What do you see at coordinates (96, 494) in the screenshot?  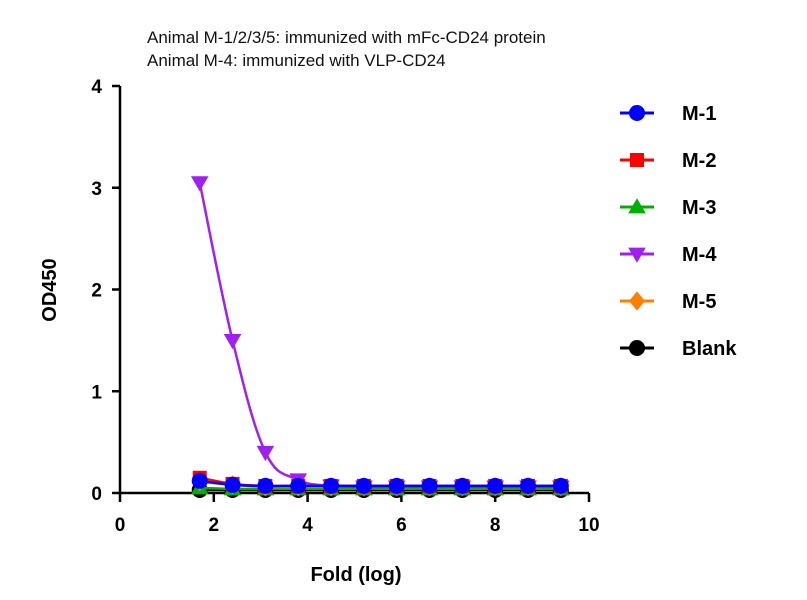 I see `y-tick-label: 0` at bounding box center [96, 494].